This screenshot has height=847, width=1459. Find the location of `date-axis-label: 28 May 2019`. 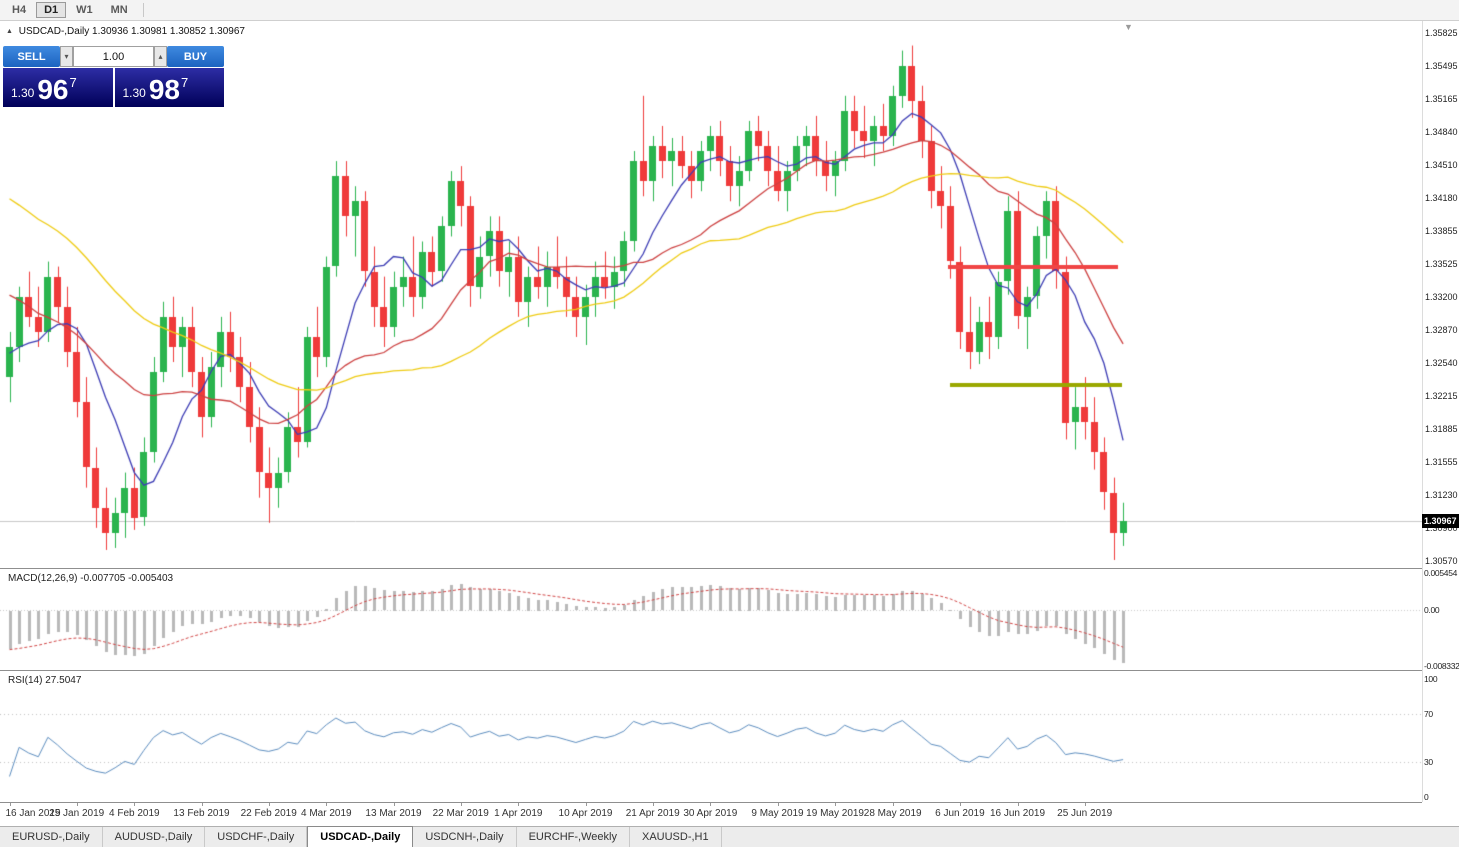

date-axis-label: 28 May 2019 is located at coordinates (892, 813).